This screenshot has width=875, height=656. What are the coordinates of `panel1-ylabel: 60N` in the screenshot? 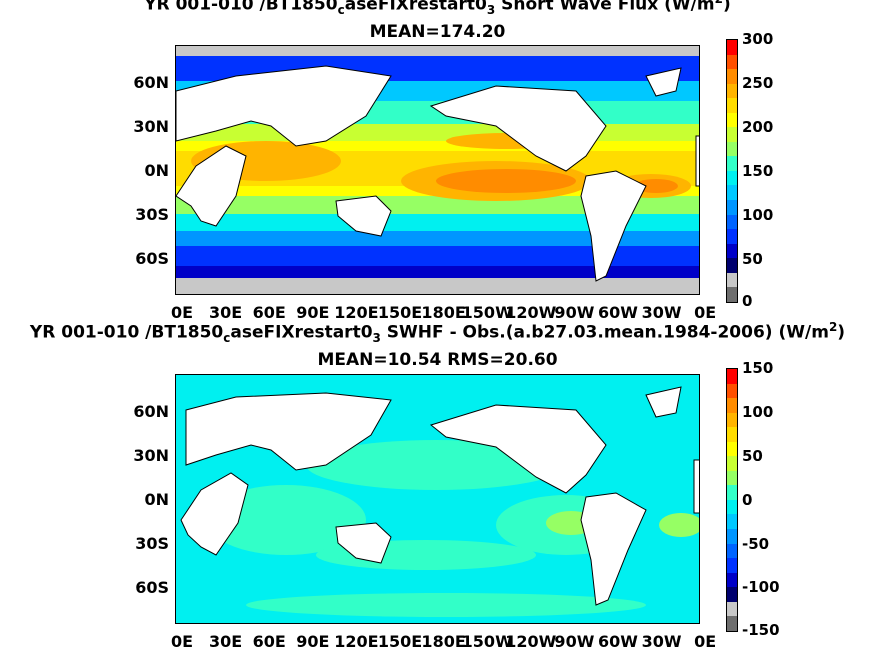 It's located at (151, 82).